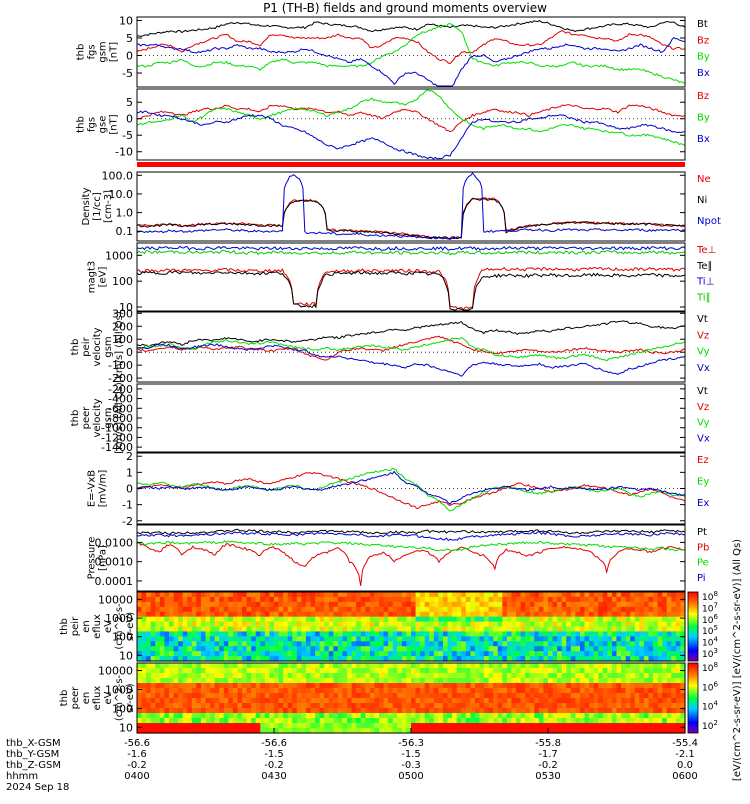 The image size is (750, 804). I want to click on series-line-Te∥, so click(411, 290).